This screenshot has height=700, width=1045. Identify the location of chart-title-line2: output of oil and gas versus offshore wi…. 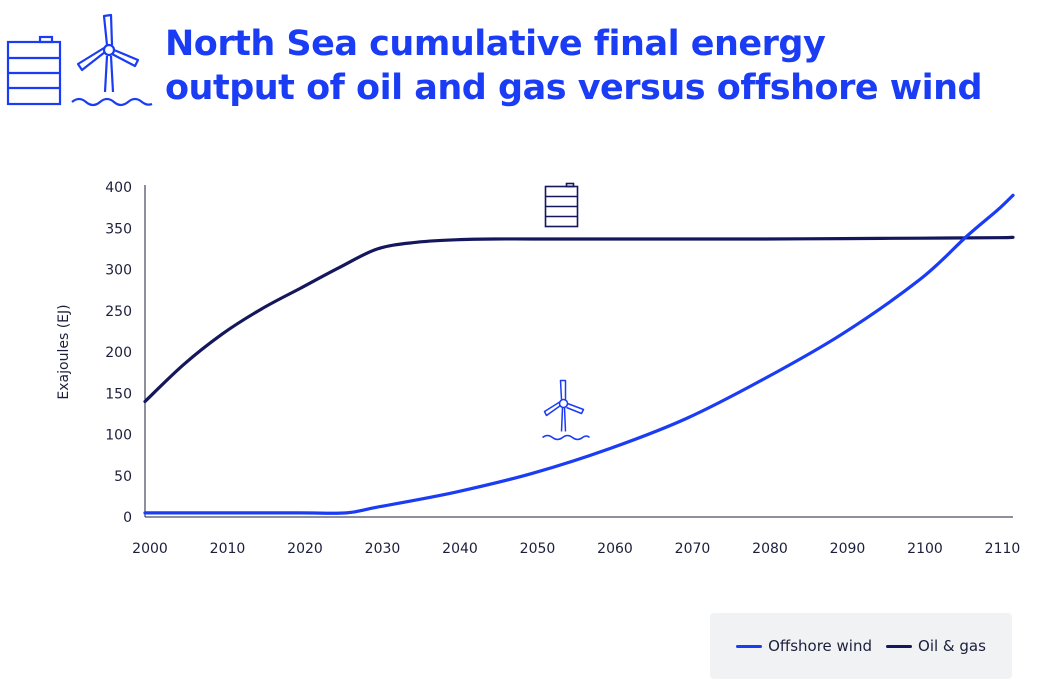
(574, 88).